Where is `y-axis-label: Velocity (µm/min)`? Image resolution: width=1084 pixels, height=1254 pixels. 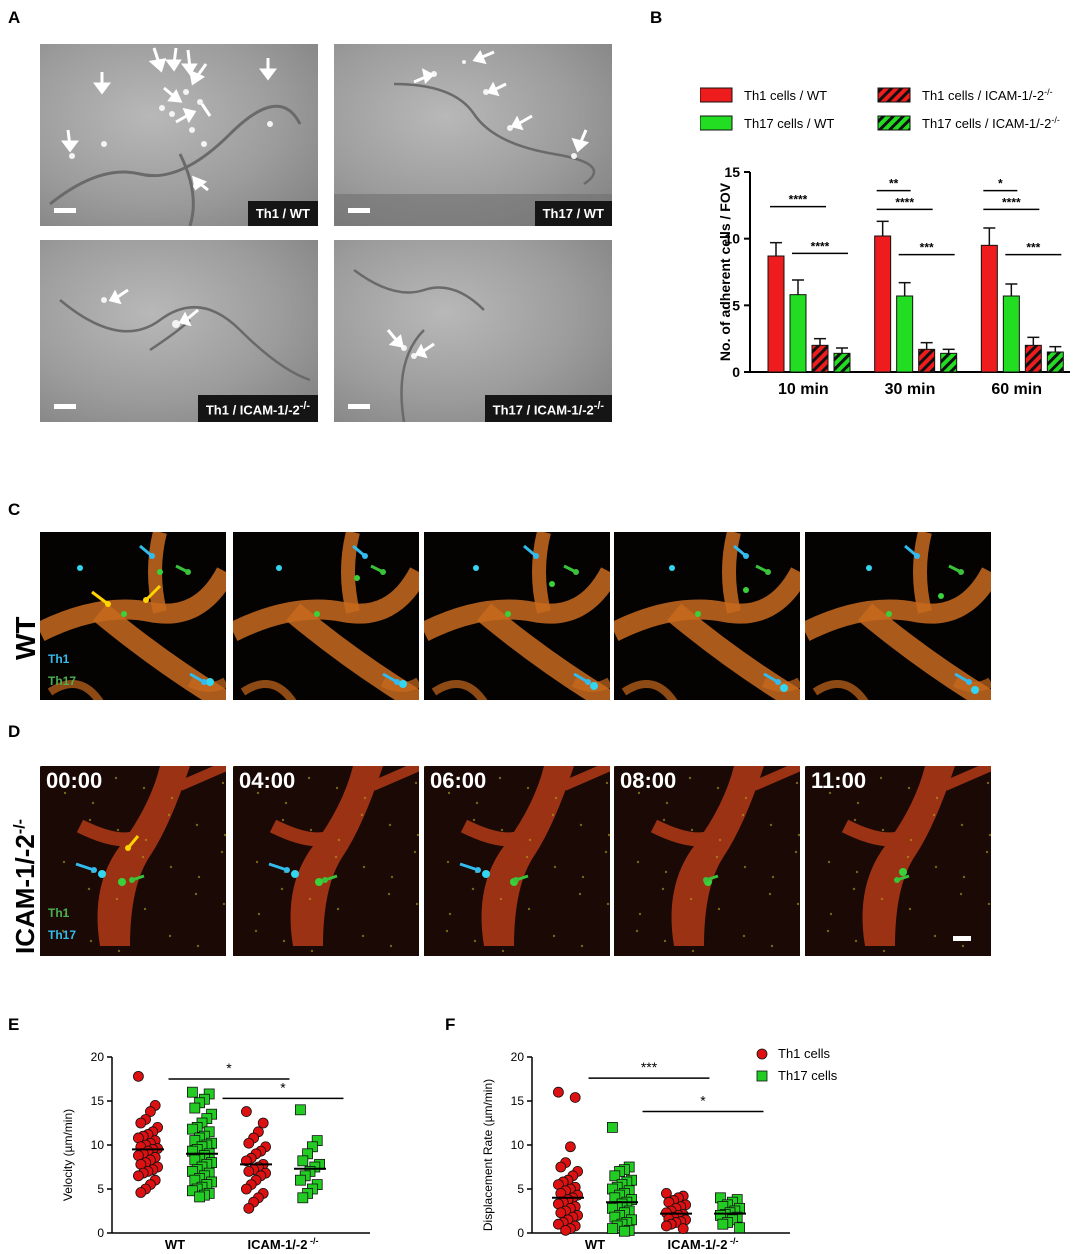
y-axis-label: Velocity (µm/min) is located at coordinates (68, 1155).